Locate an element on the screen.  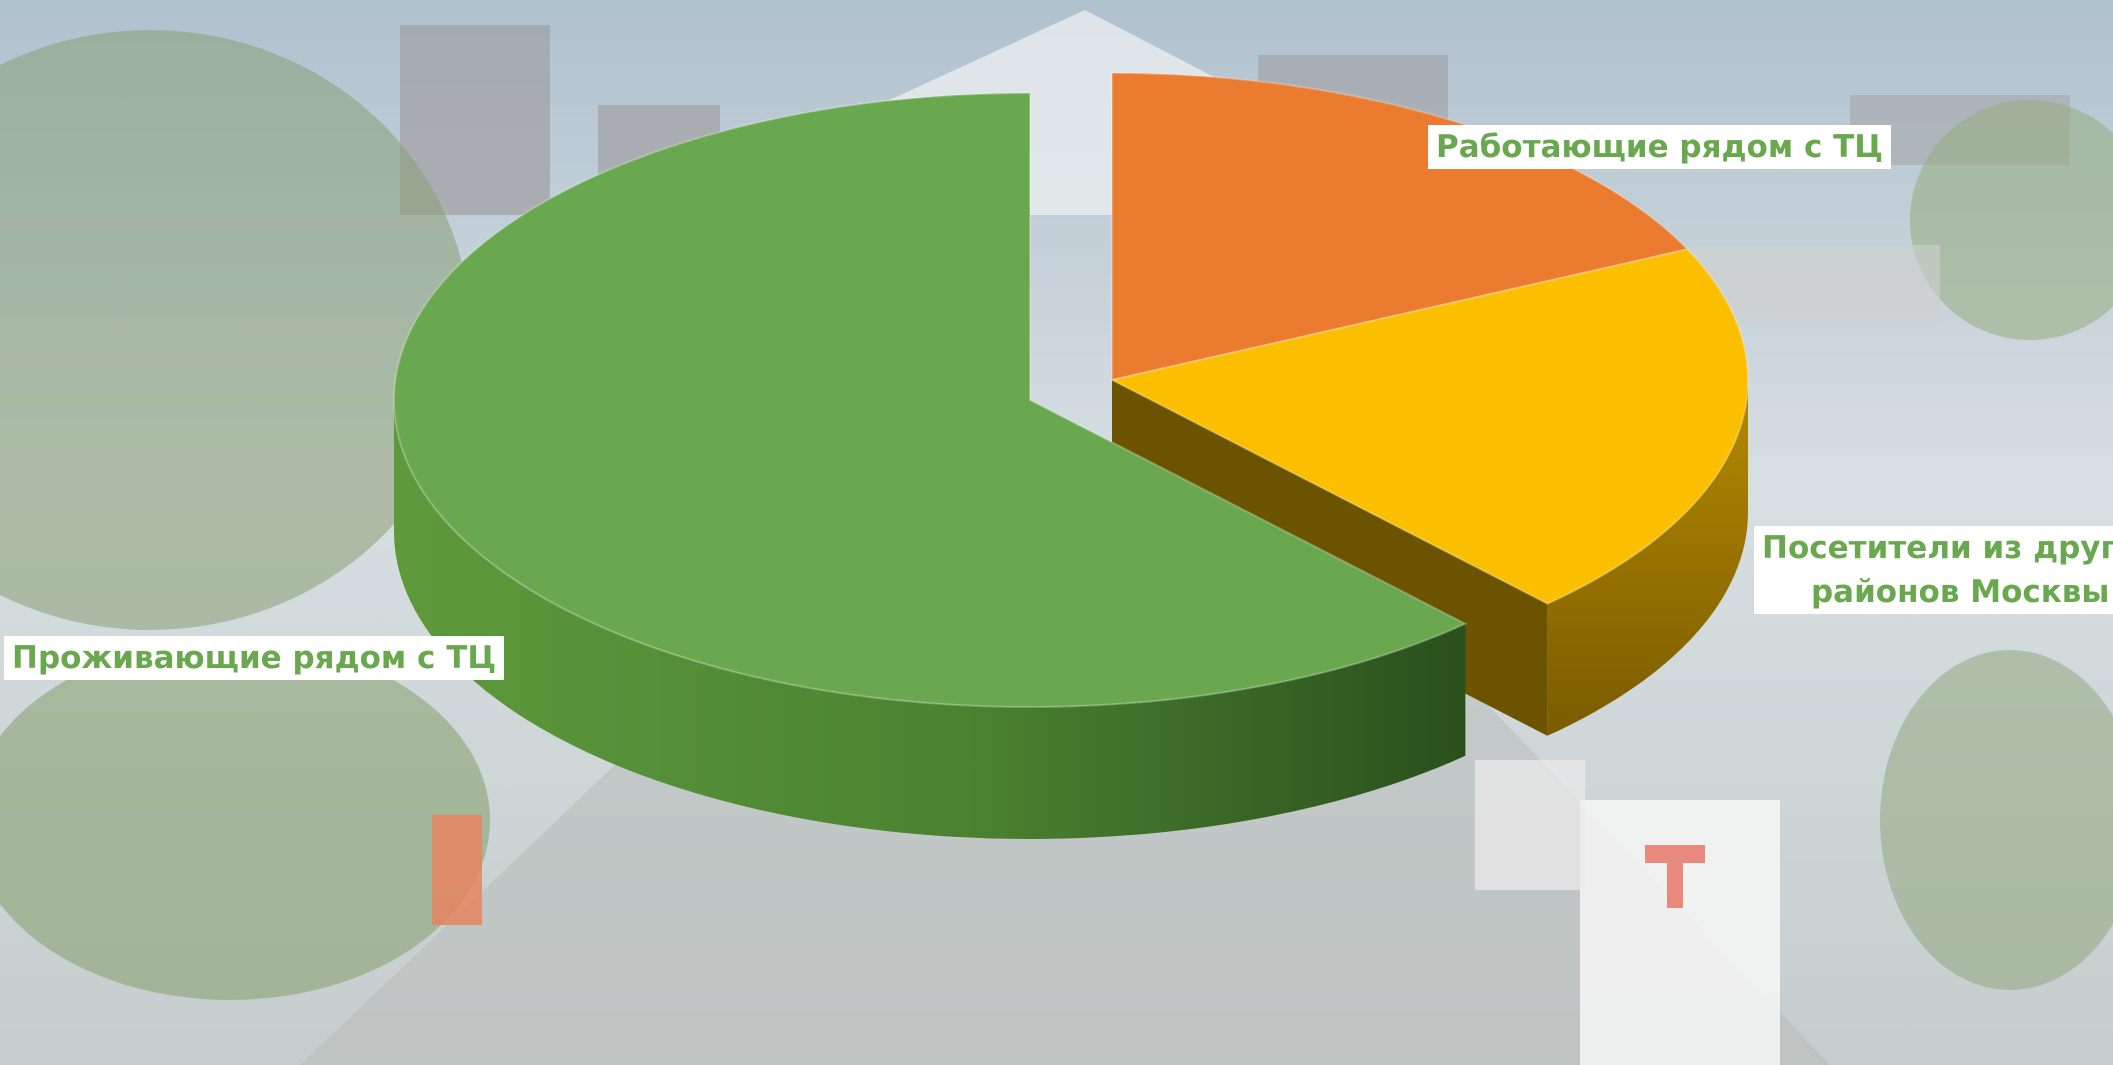
data-label-visitors: Посетители из других районов Москвы is located at coordinates (1933, 570).